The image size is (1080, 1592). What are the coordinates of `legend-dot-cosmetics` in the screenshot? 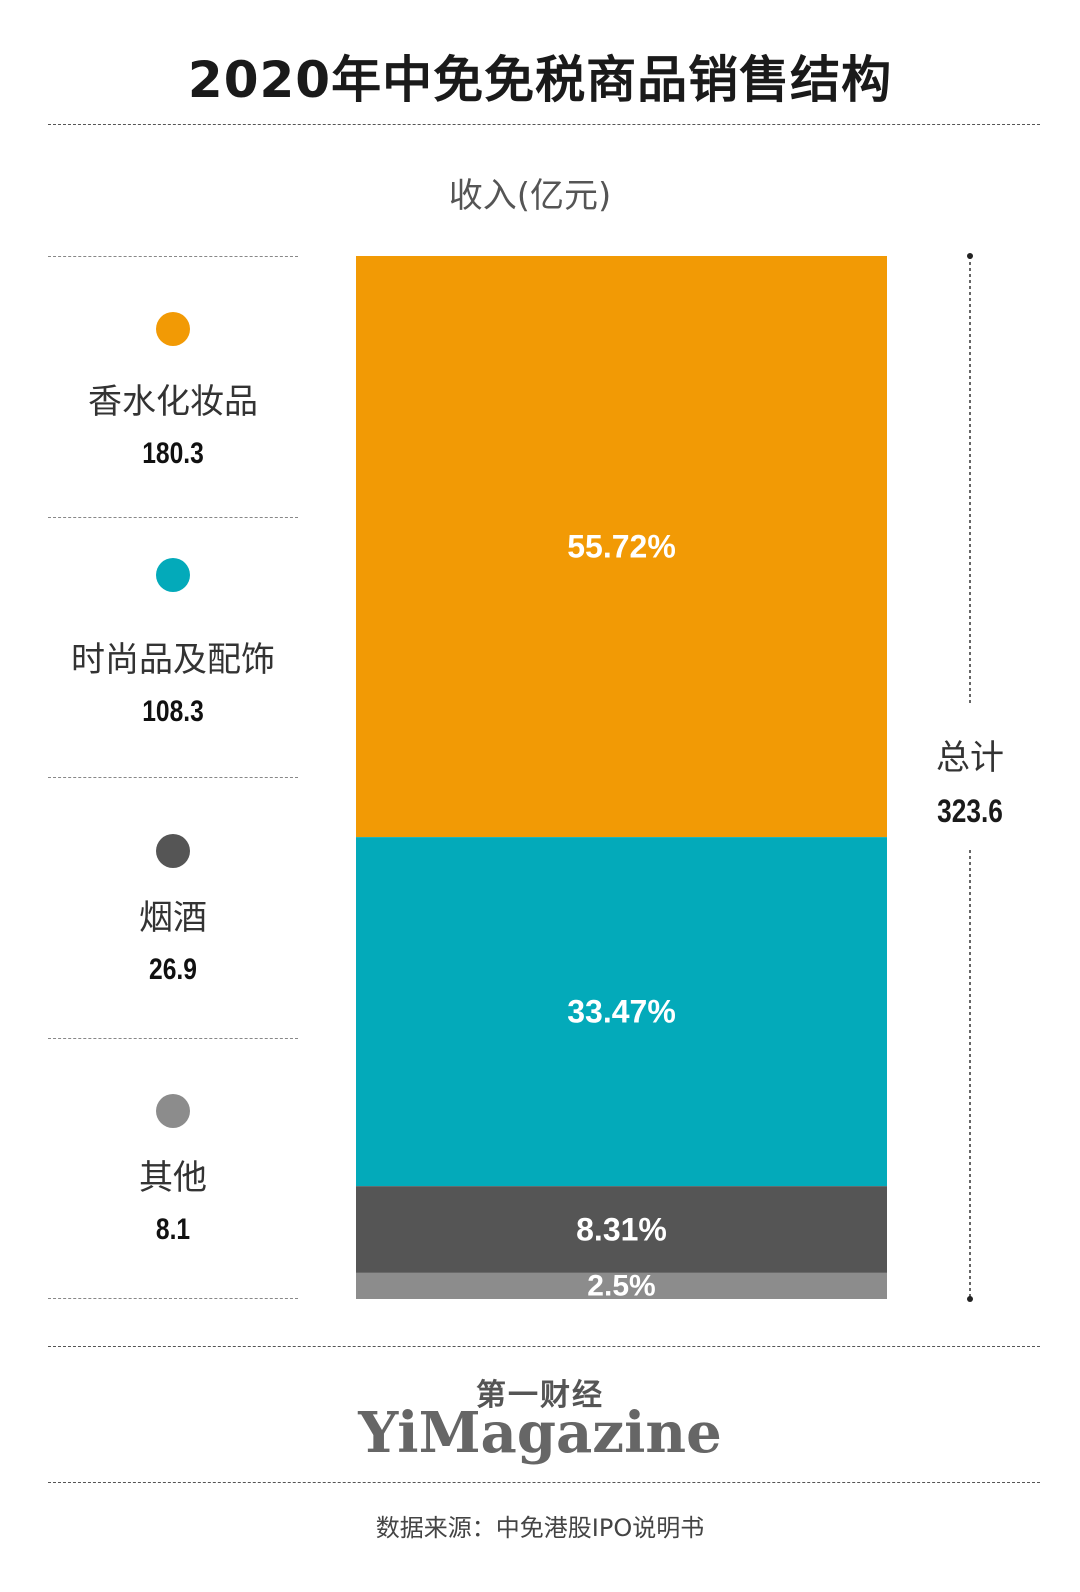 It's located at (173, 329).